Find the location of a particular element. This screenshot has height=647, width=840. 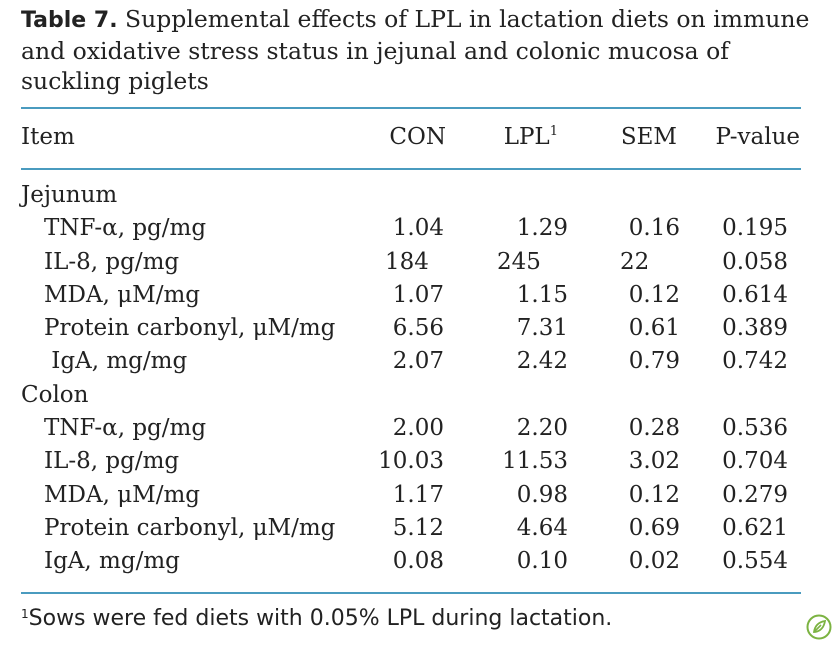

cell-p-value: 0.704 is located at coordinates (755, 461).